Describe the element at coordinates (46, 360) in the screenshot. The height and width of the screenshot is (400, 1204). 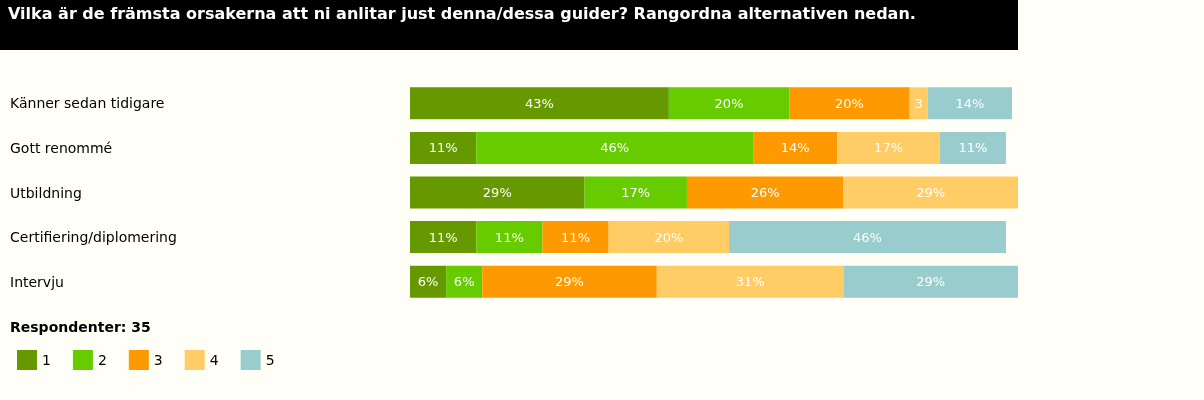
I see `legend-label: 1` at that location.